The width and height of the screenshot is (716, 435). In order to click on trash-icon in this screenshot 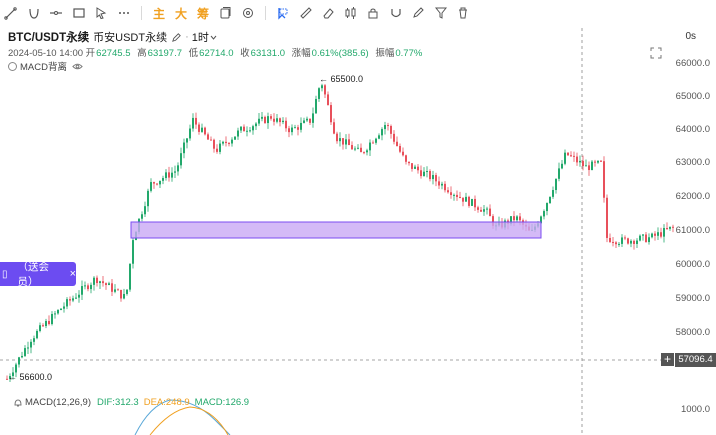, I will do `click(463, 13)`.